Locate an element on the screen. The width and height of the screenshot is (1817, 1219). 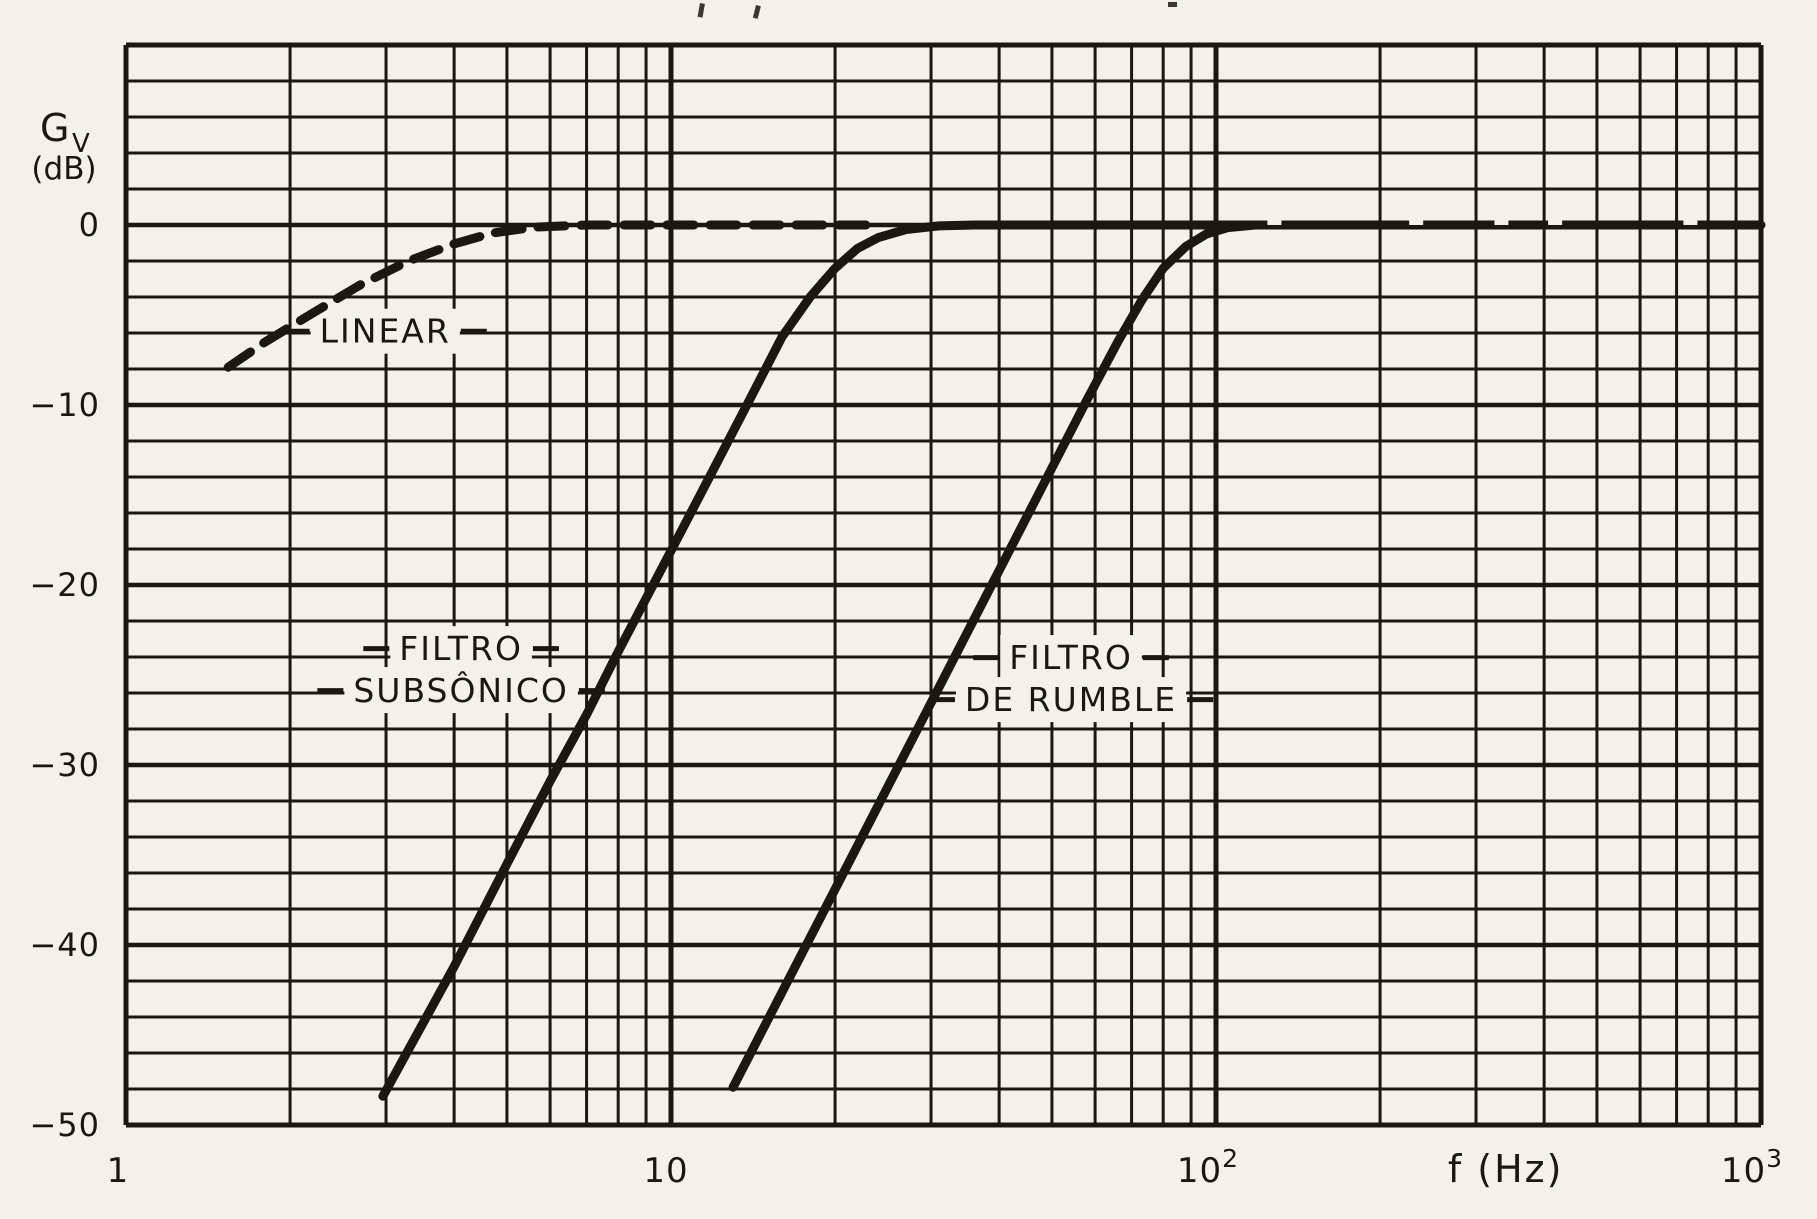
curve-label-filtro-subsonico-line1: FILTRO is located at coordinates (461, 648).